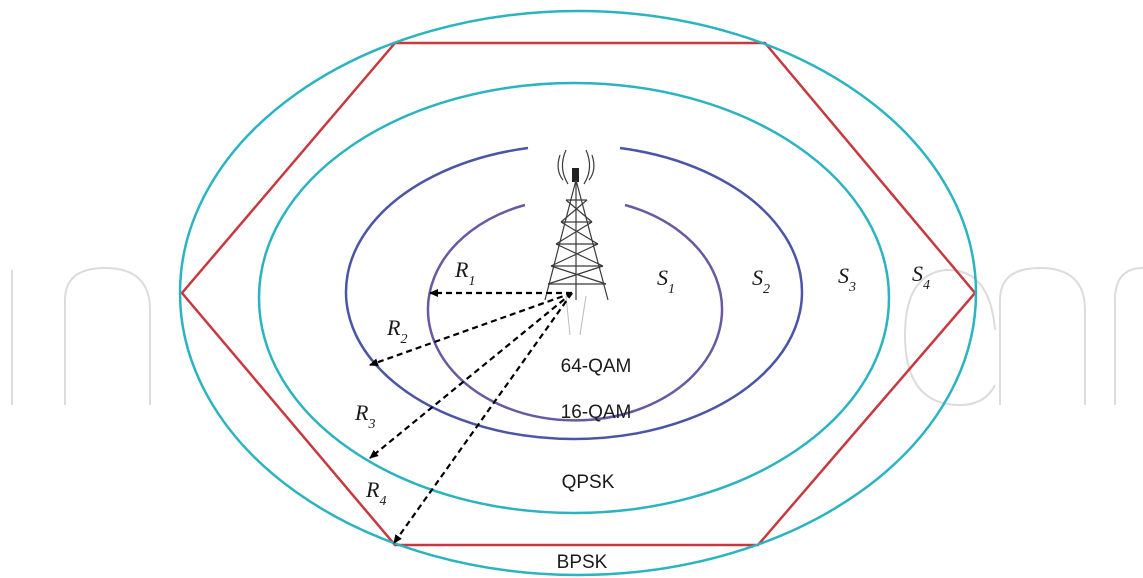  What do you see at coordinates (588, 482) in the screenshot?
I see `modulation-label-qpsk: QPSK` at bounding box center [588, 482].